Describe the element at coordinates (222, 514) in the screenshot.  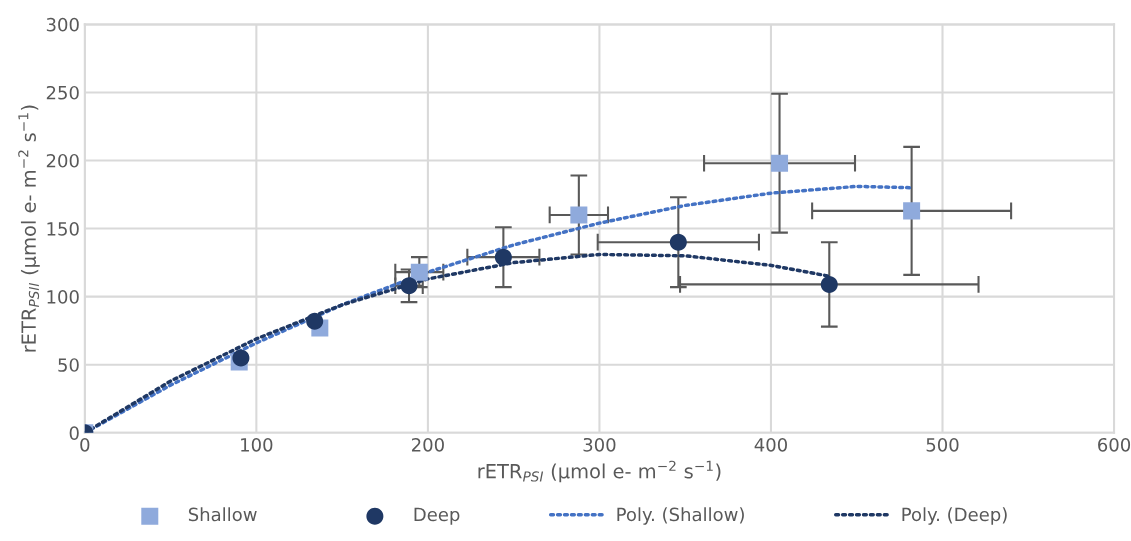
I see `legend-label: Shallow` at that location.